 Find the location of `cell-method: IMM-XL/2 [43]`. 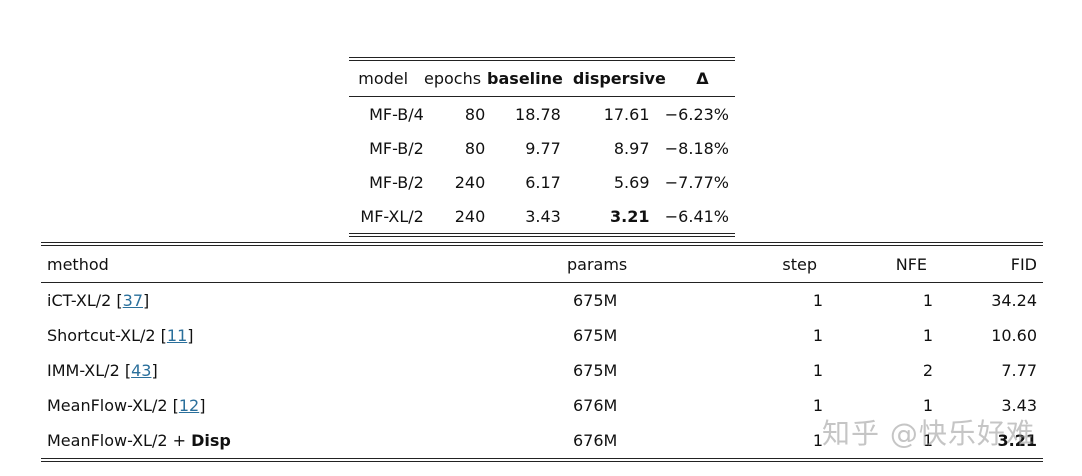

cell-method: IMM-XL/2 [43] is located at coordinates (102, 370).